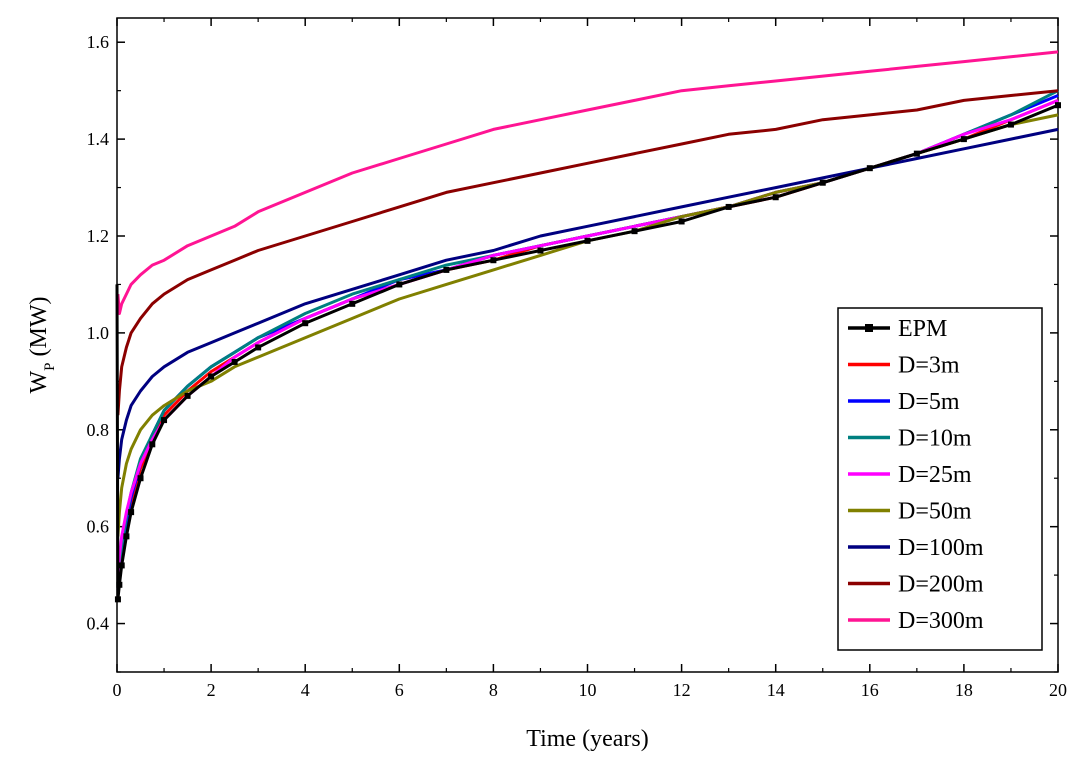 This screenshot has height=765, width=1091. Describe the element at coordinates (98, 139) in the screenshot. I see `y-tick-label: 1.4` at that location.